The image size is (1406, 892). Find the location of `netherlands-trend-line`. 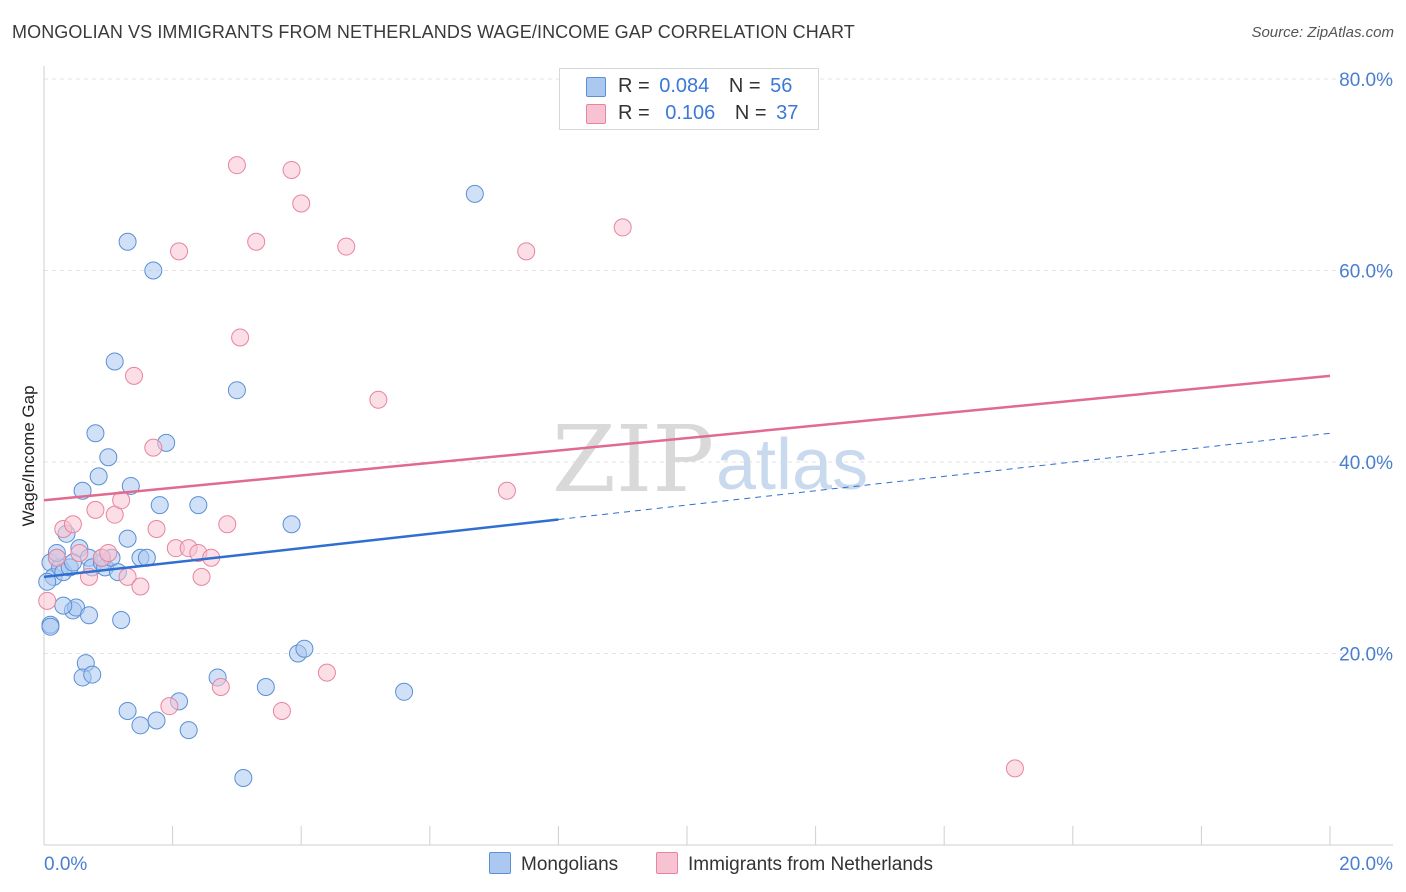

netherlands-trend-line is located at coordinates (687, 438).